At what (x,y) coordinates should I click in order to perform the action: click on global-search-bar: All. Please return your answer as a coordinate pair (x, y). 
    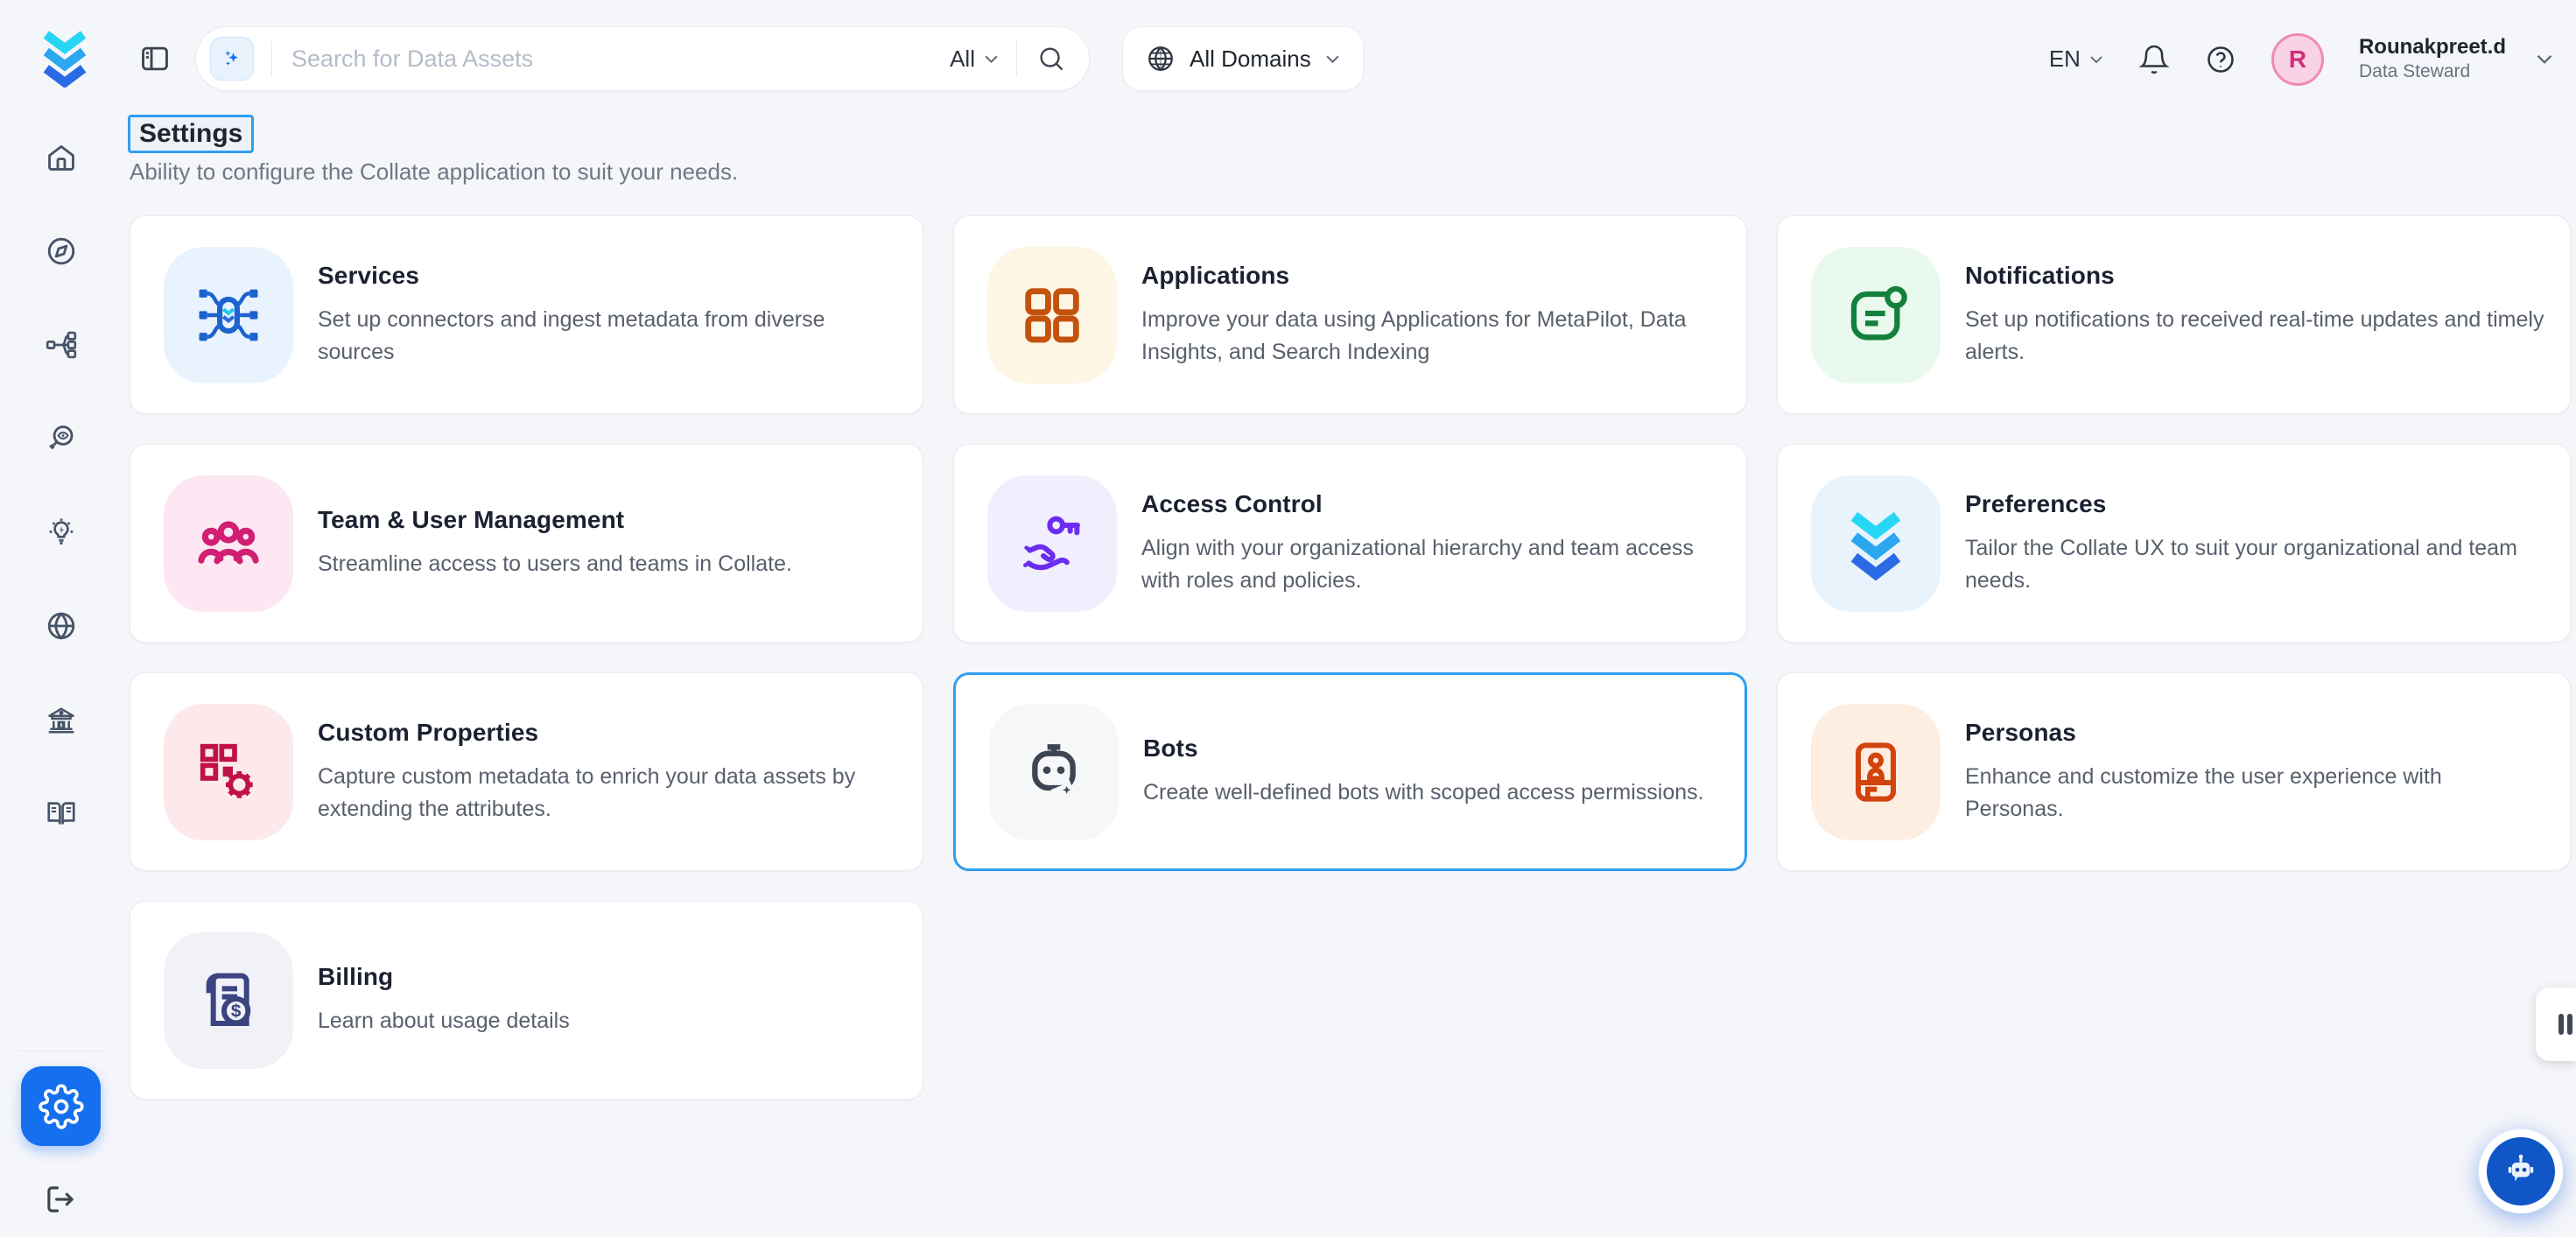
    Looking at the image, I should click on (642, 58).